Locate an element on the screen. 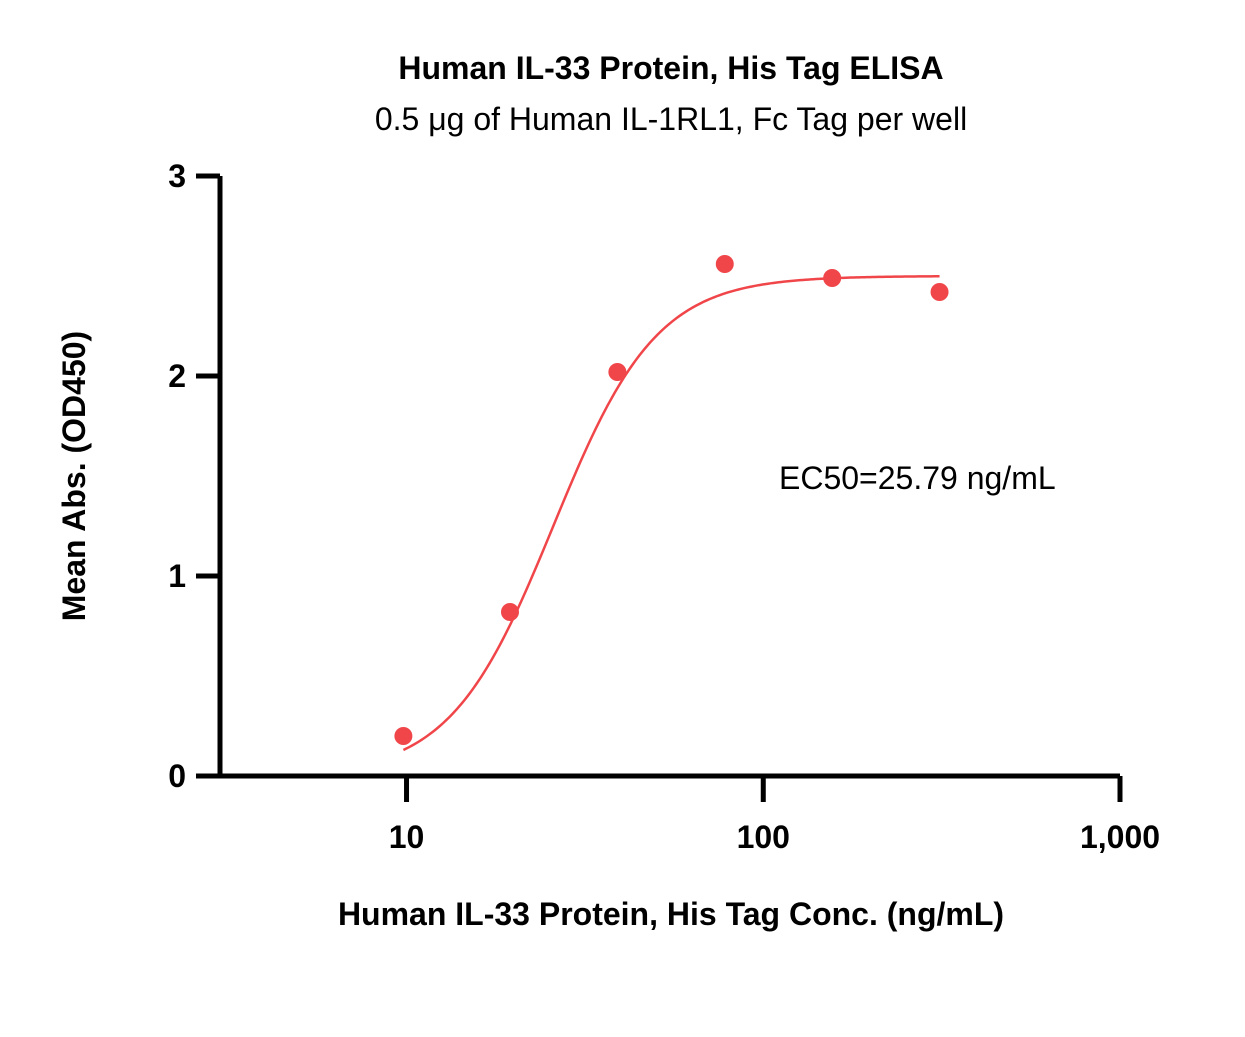 The image size is (1245, 1037). x-tick-label: 100 is located at coordinates (763, 837).